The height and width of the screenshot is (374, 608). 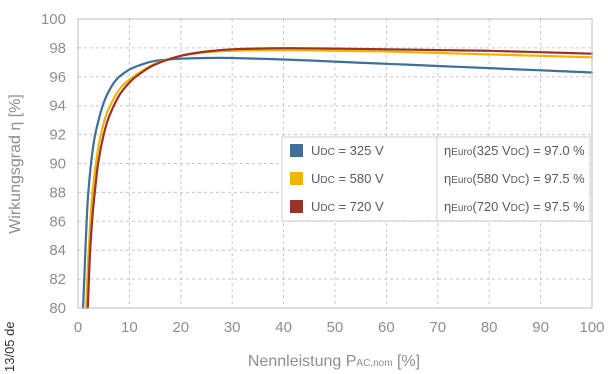 I want to click on x-tick-label: 70, so click(x=437, y=327).